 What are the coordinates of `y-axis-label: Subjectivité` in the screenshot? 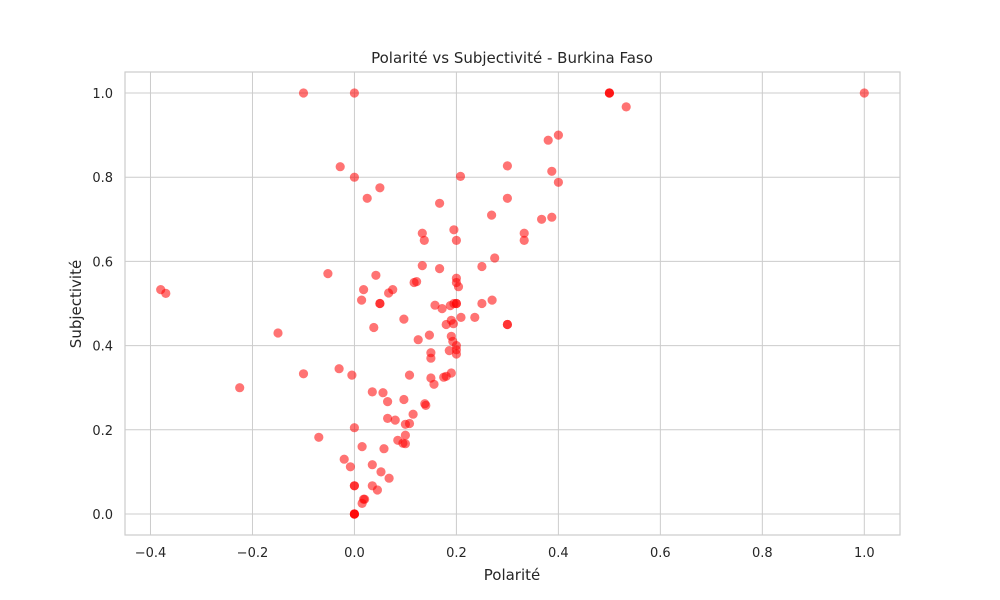 It's located at (76, 304).